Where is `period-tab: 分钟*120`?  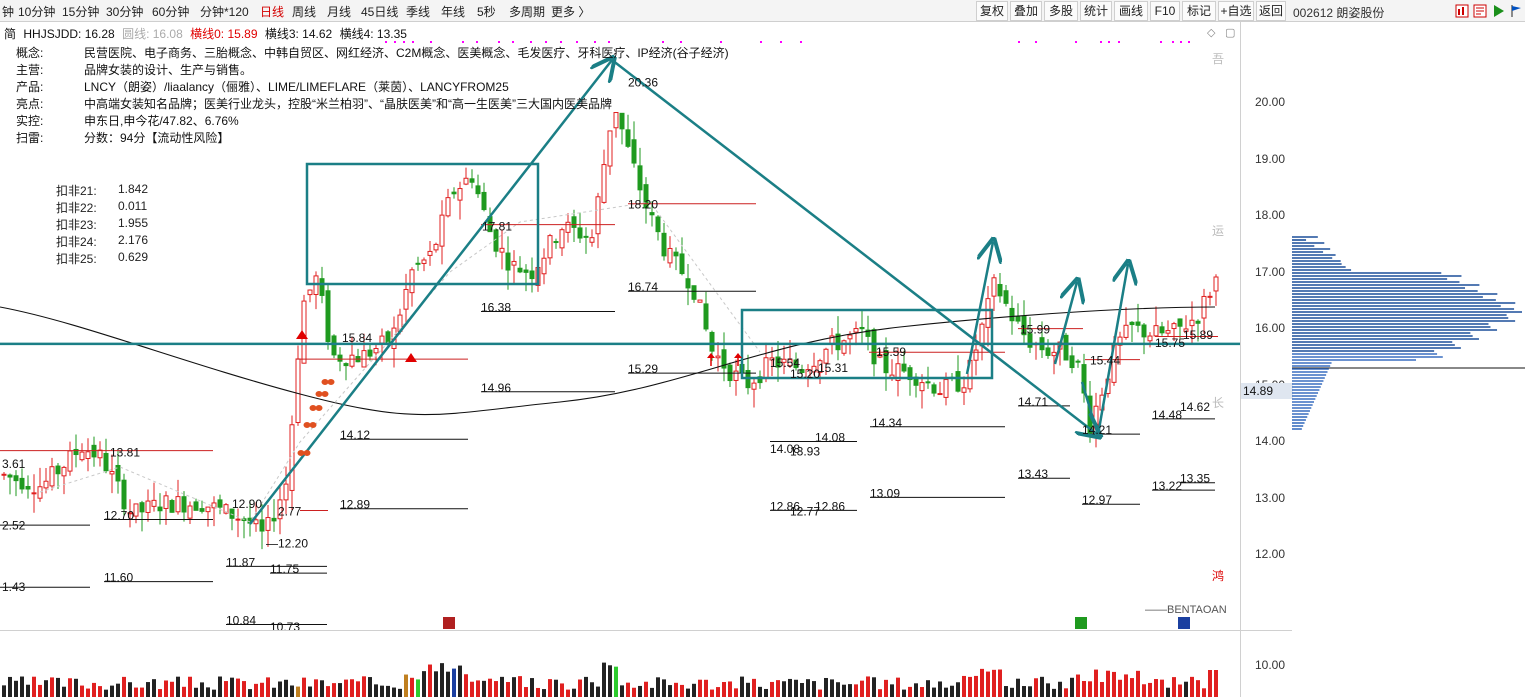 period-tab: 分钟*120 is located at coordinates (224, 12).